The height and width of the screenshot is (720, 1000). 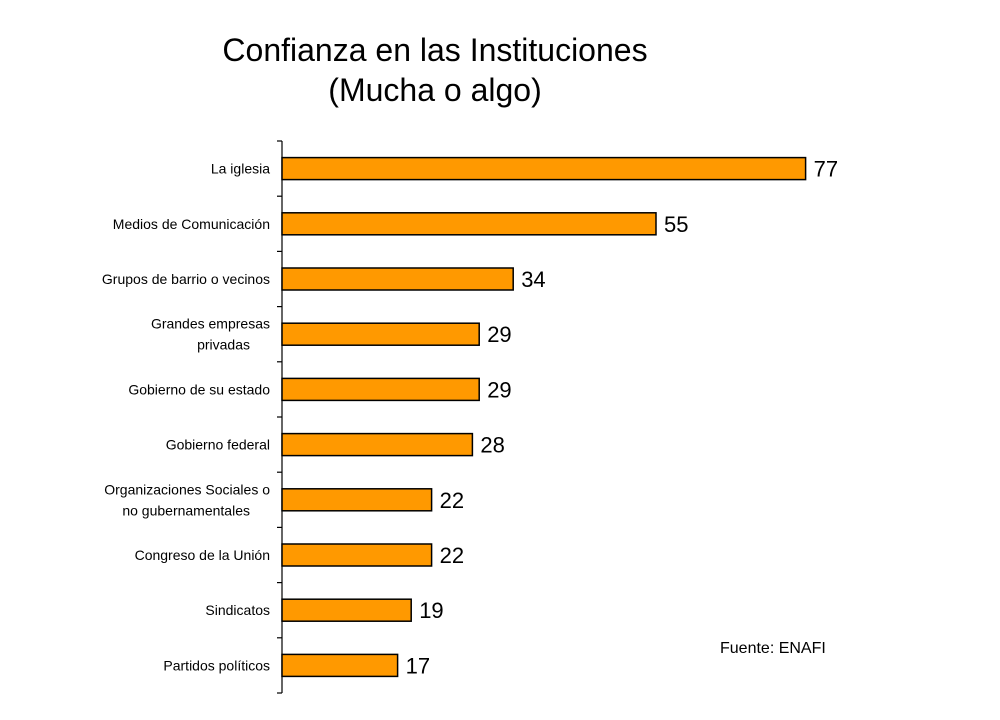 I want to click on category-label-4: Grandes empresas privadas, so click(x=210, y=334).